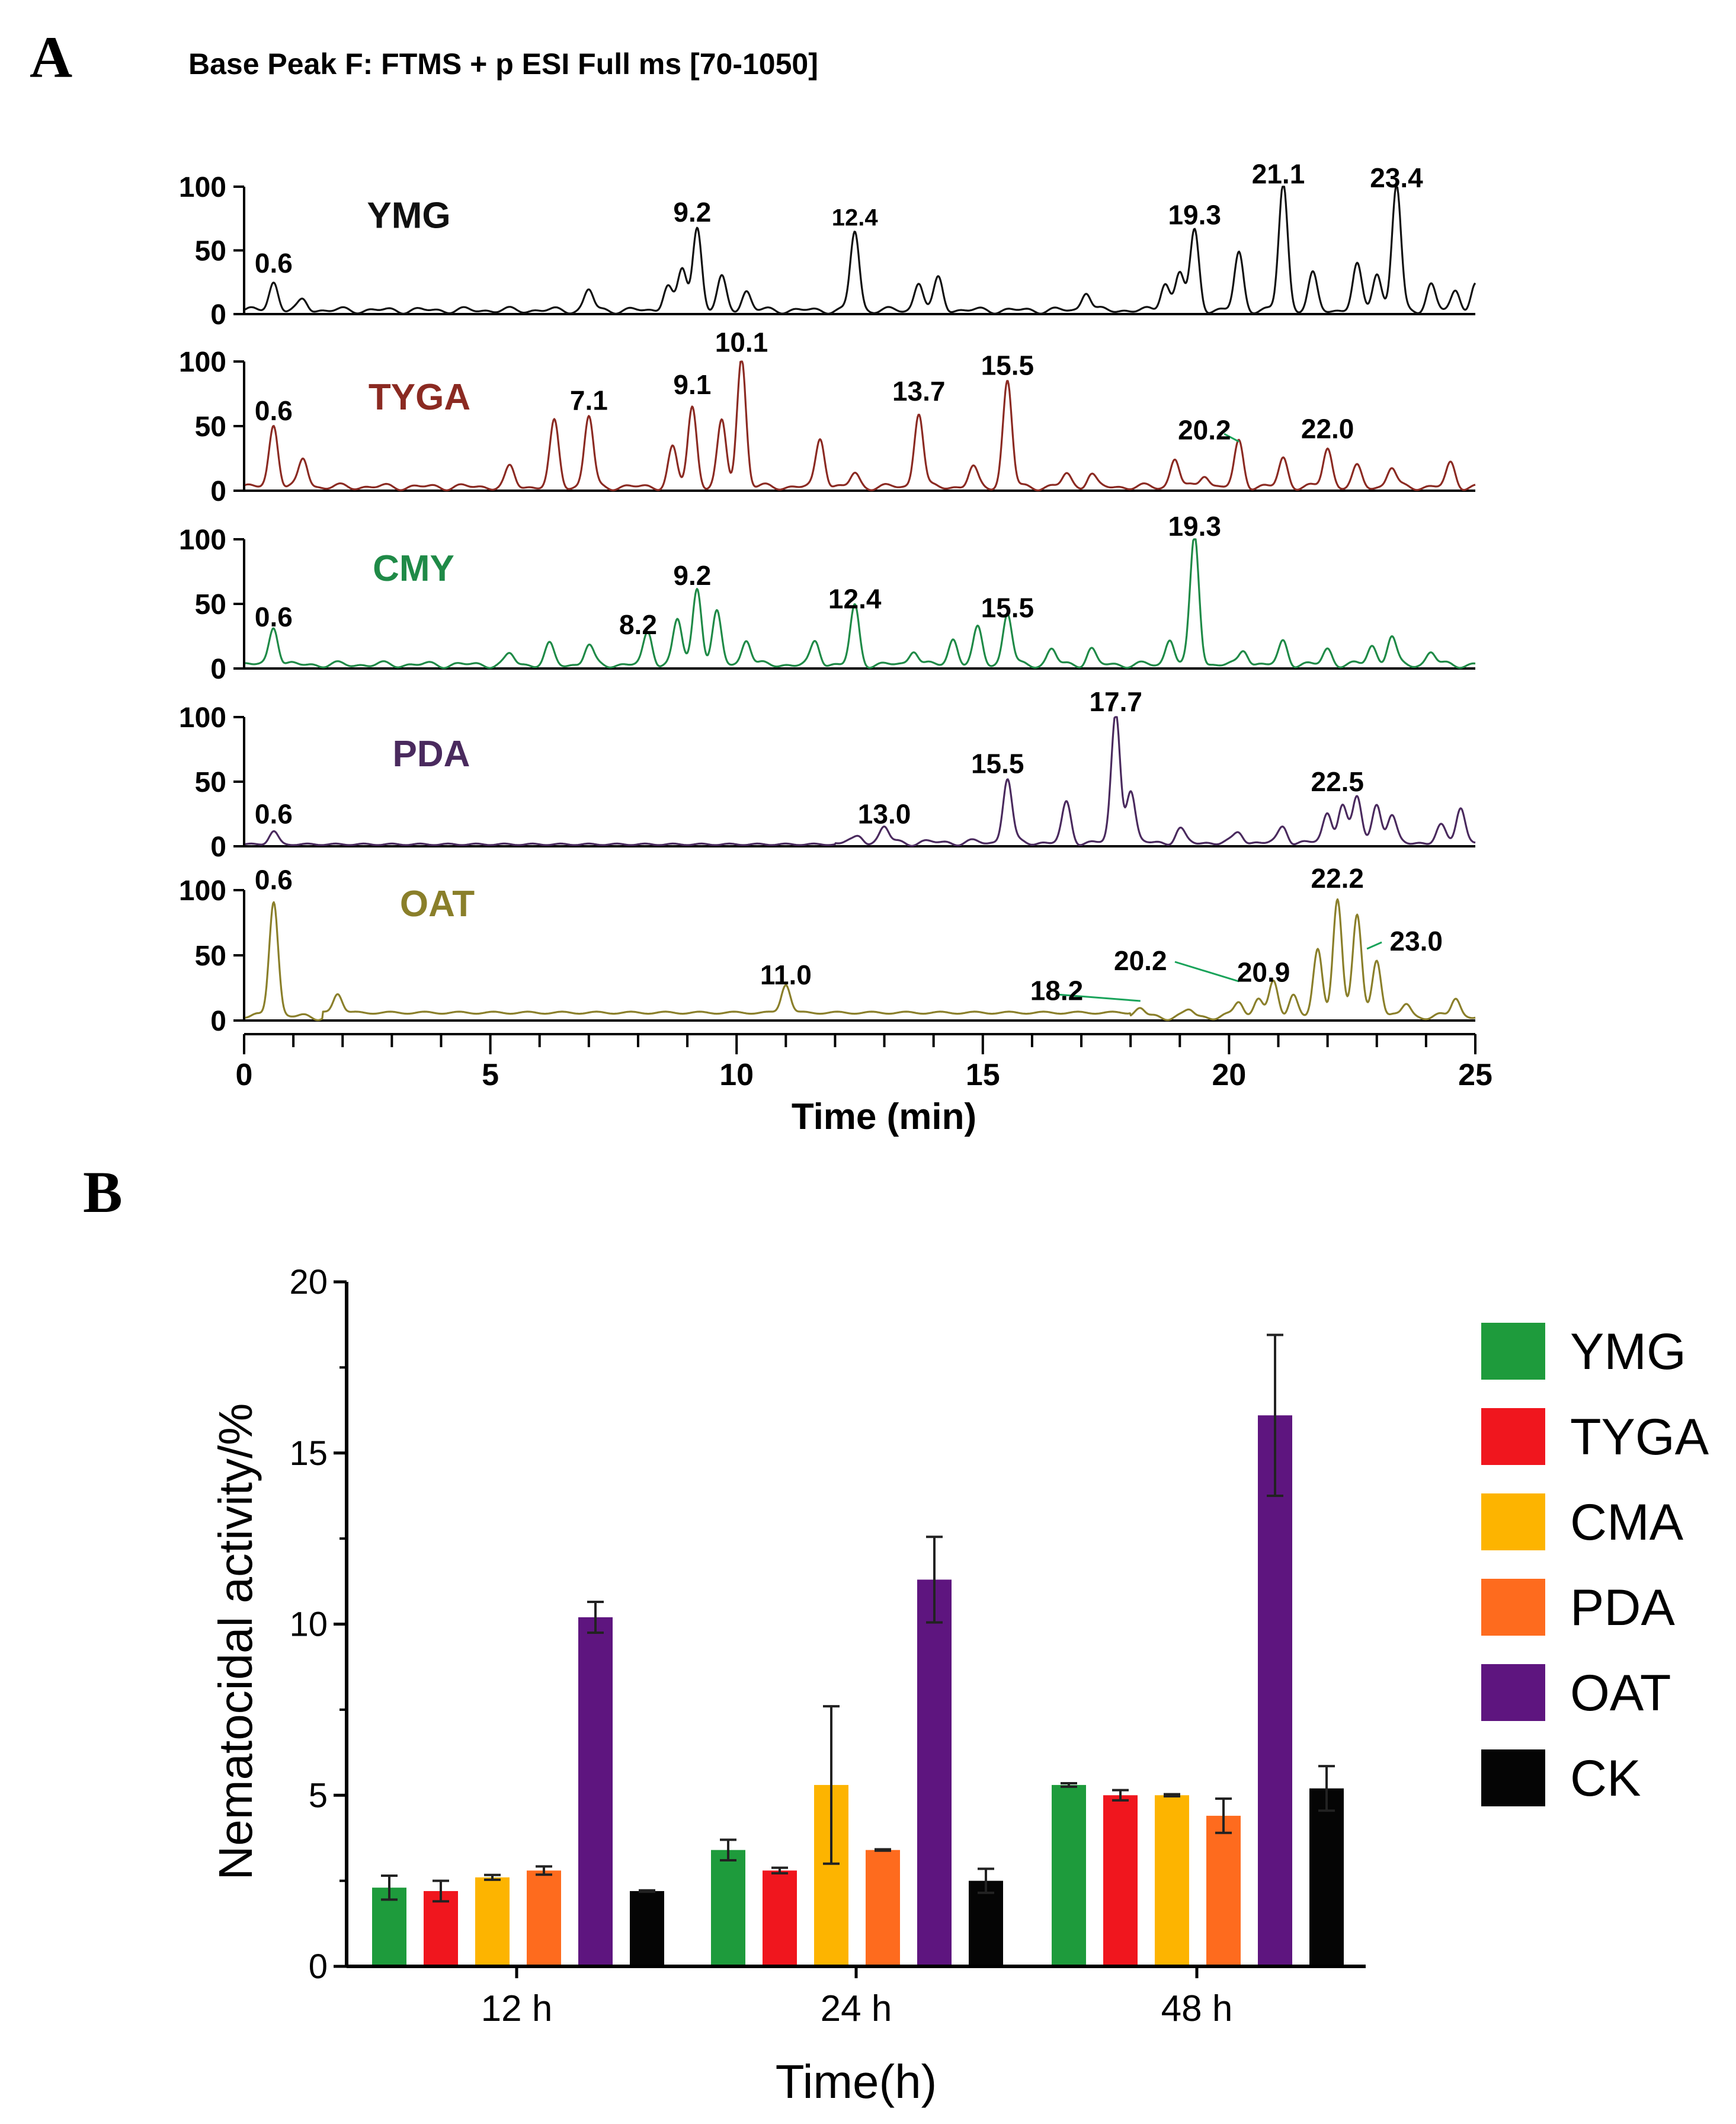  Describe the element at coordinates (414, 569) in the screenshot. I see `sample-name: CMY` at that location.